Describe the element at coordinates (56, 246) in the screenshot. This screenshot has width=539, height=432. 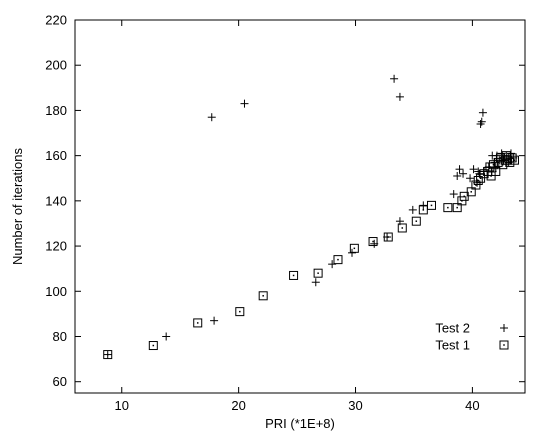
I see `y-tick-label: 120` at that location.